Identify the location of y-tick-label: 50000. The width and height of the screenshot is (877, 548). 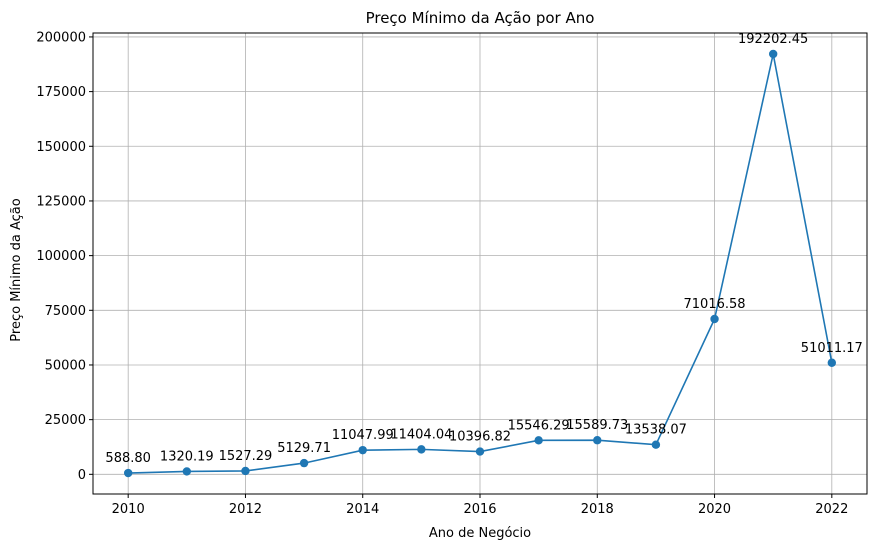
(65, 365).